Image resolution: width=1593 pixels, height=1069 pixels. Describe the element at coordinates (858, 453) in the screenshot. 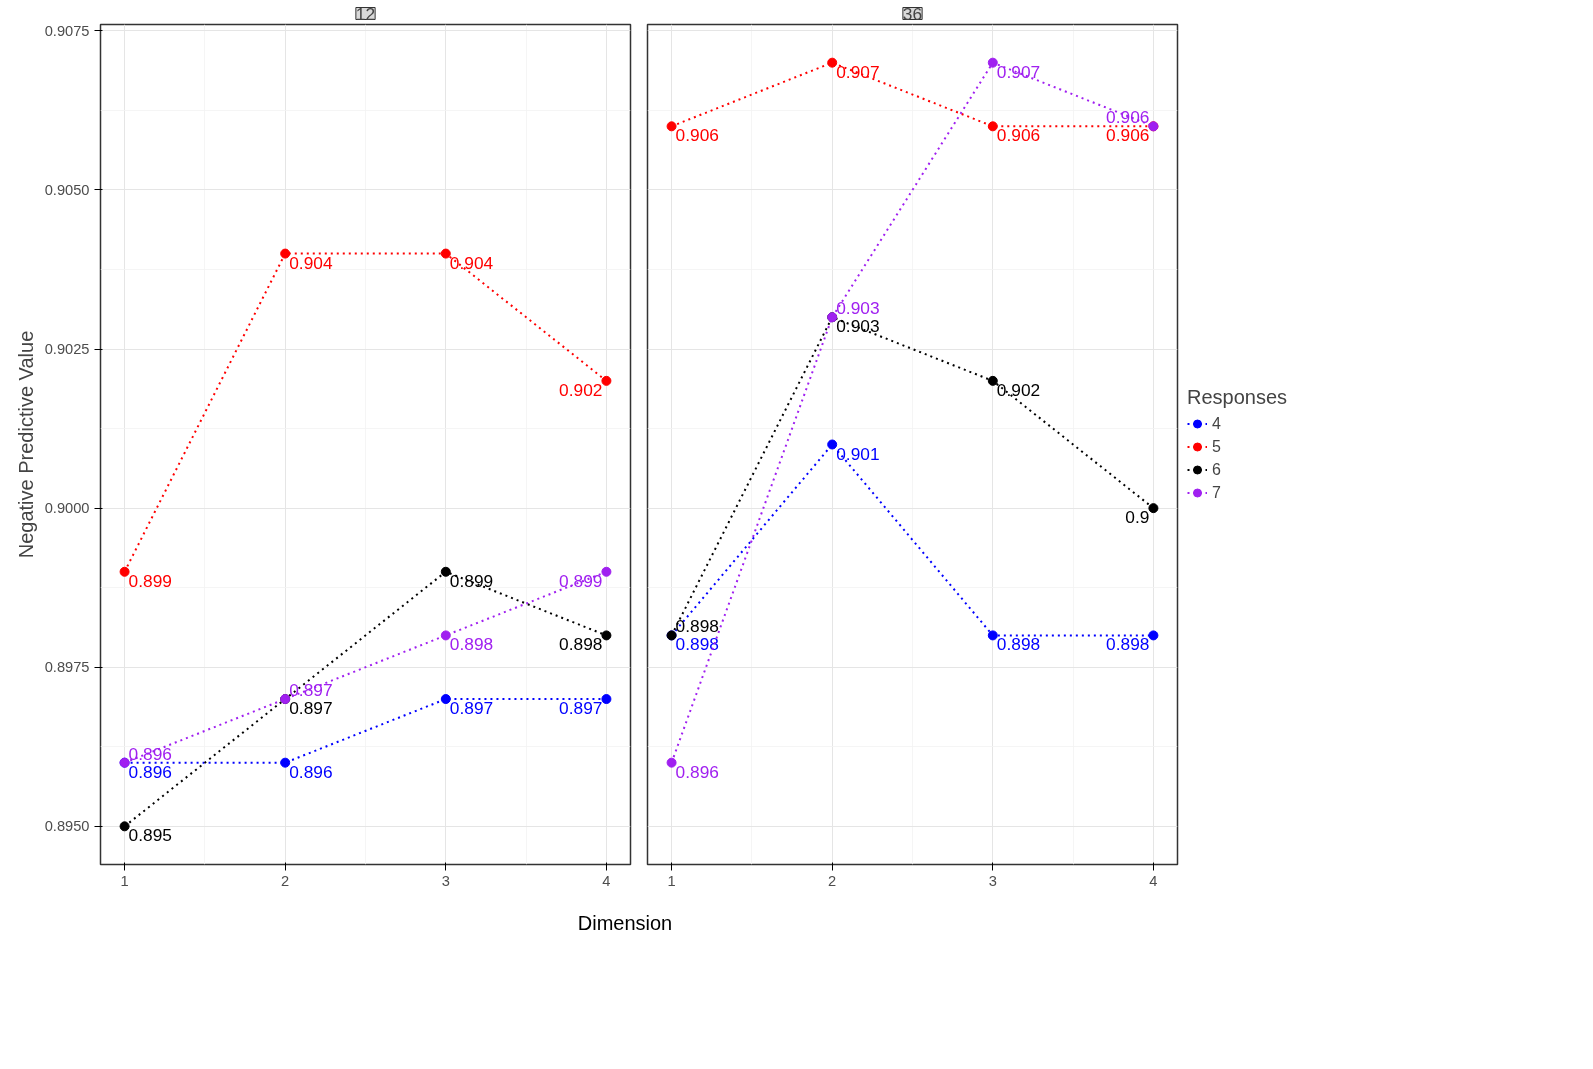

I see `data-label: 0.901` at that location.